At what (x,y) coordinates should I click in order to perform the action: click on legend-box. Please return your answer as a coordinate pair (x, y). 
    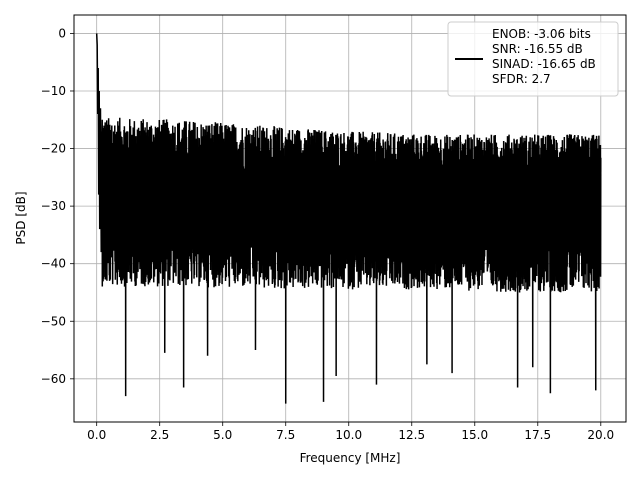
    Looking at the image, I should click on (533, 59).